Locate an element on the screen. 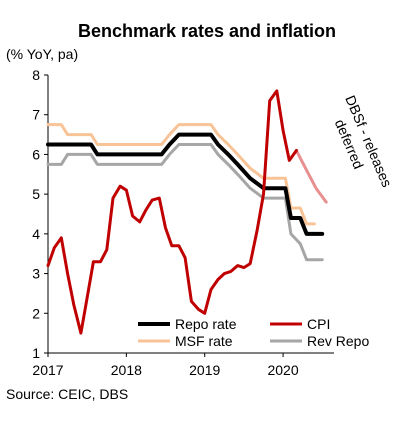  legend-label: Repo rate is located at coordinates (206, 324).